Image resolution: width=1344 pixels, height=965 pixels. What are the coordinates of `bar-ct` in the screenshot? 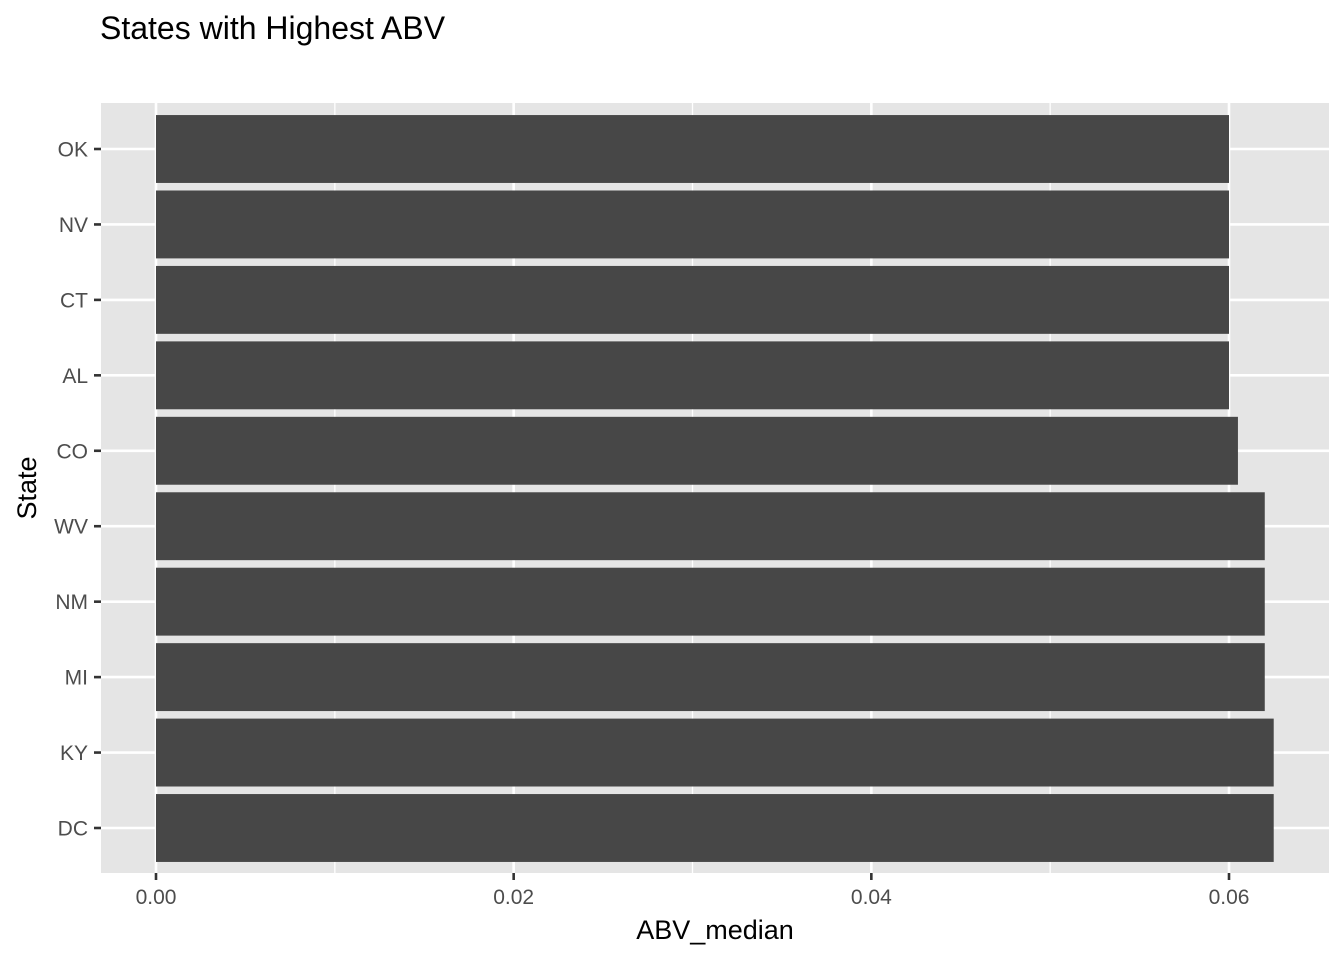 It's located at (692, 299).